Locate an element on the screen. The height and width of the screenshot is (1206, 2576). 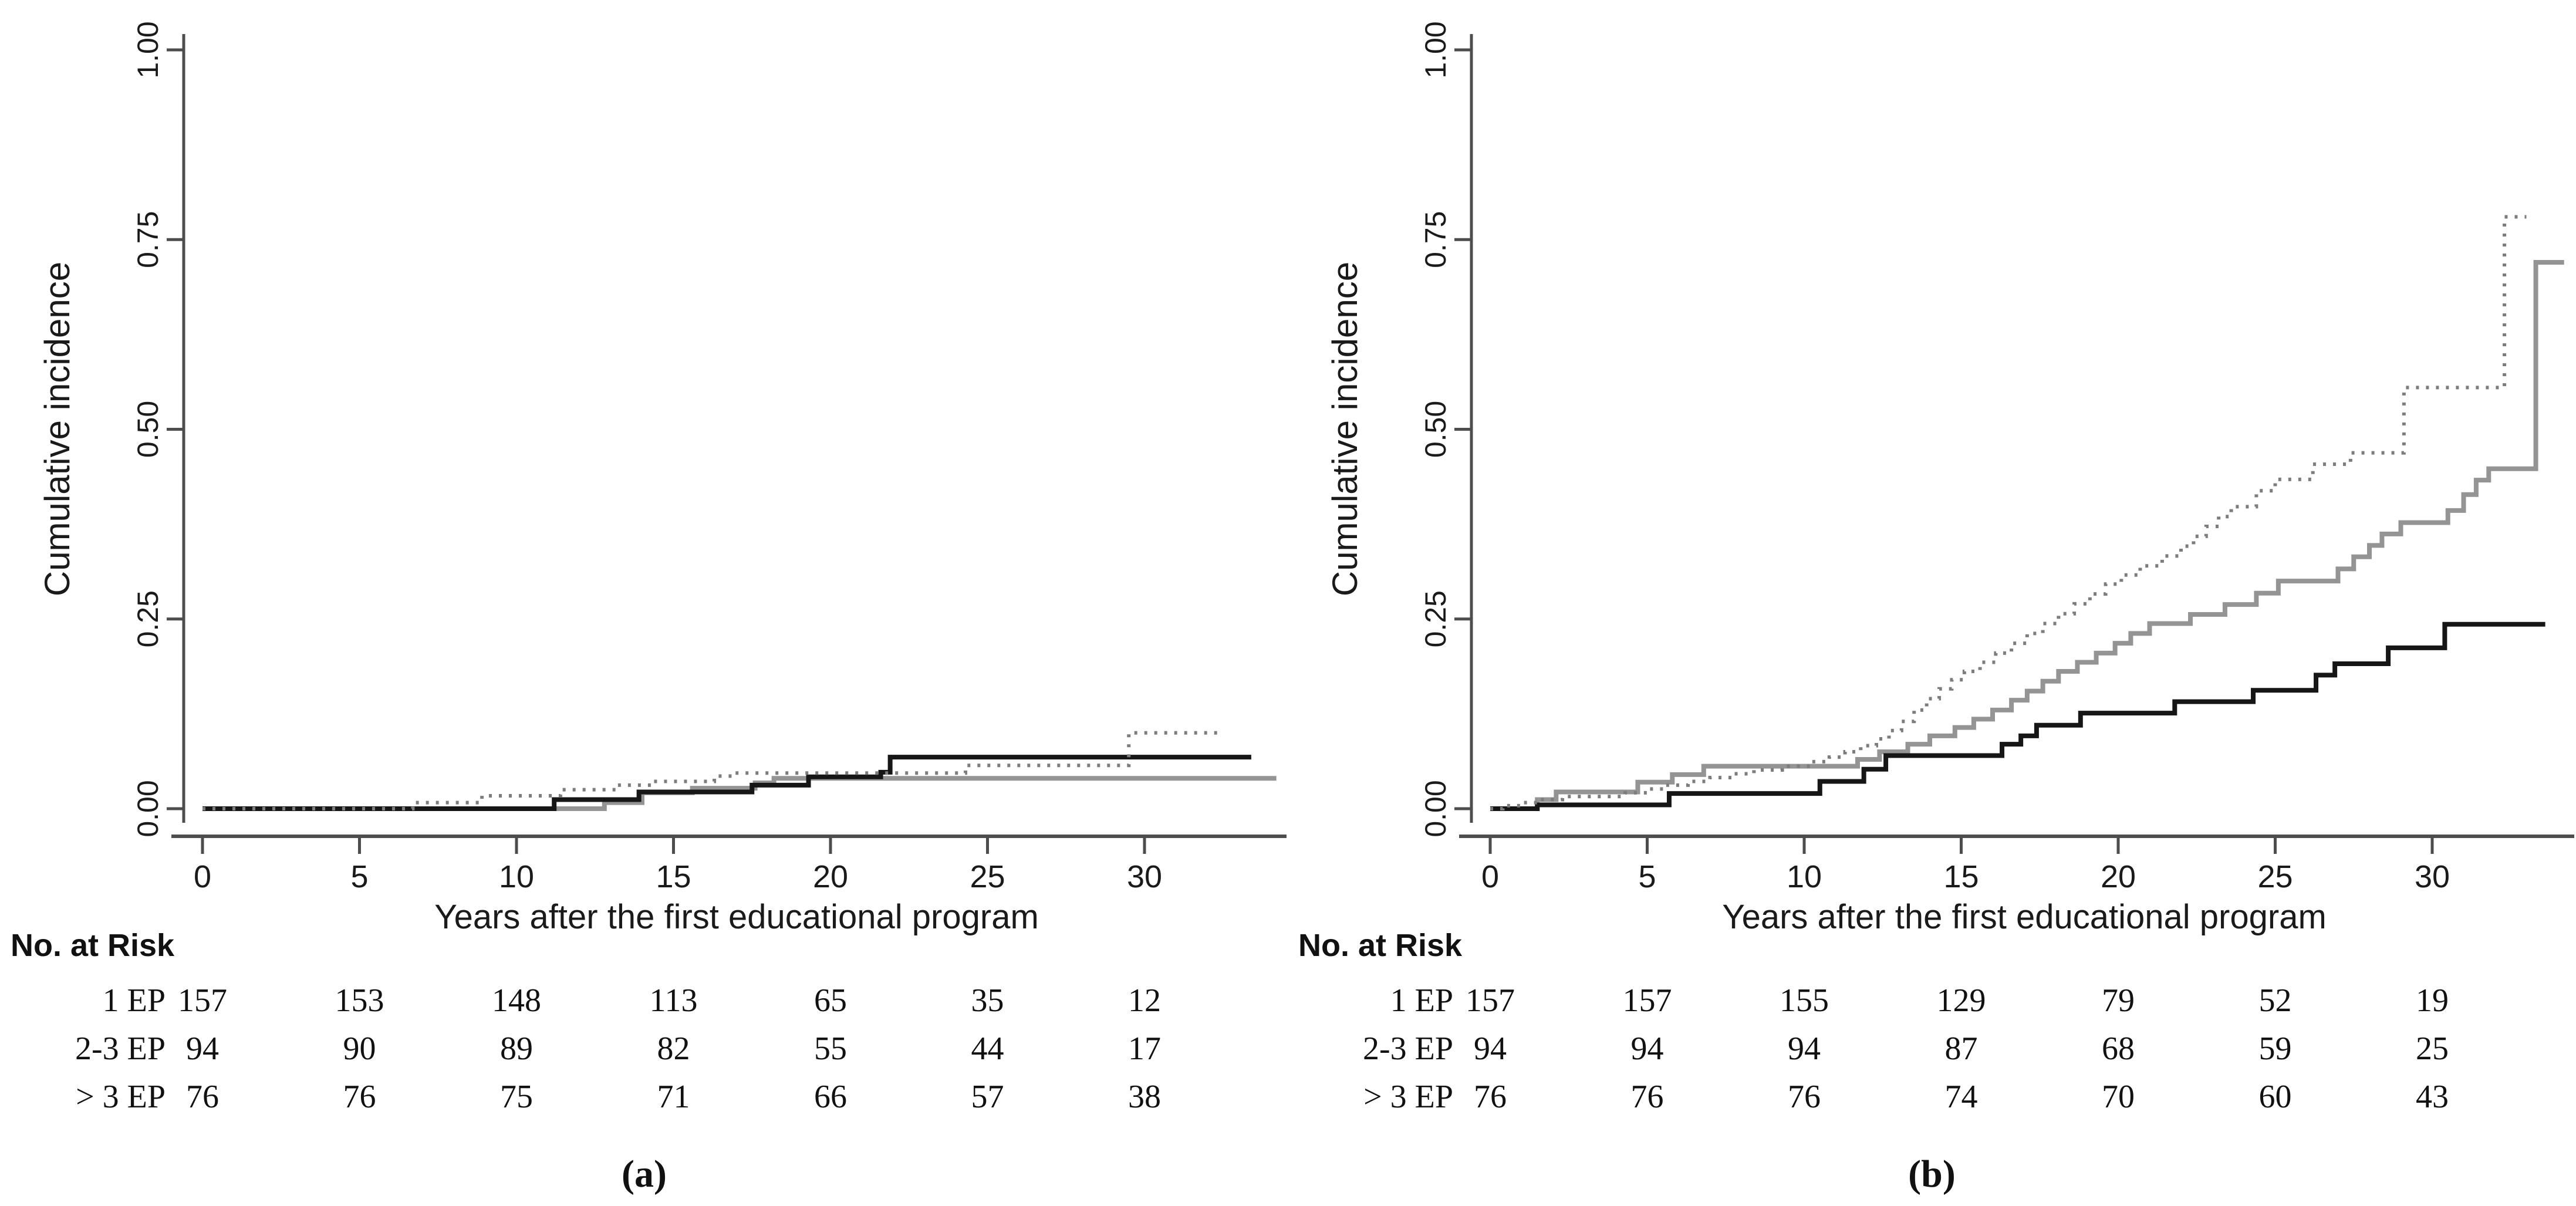
risk-value: 87 is located at coordinates (1961, 1049).